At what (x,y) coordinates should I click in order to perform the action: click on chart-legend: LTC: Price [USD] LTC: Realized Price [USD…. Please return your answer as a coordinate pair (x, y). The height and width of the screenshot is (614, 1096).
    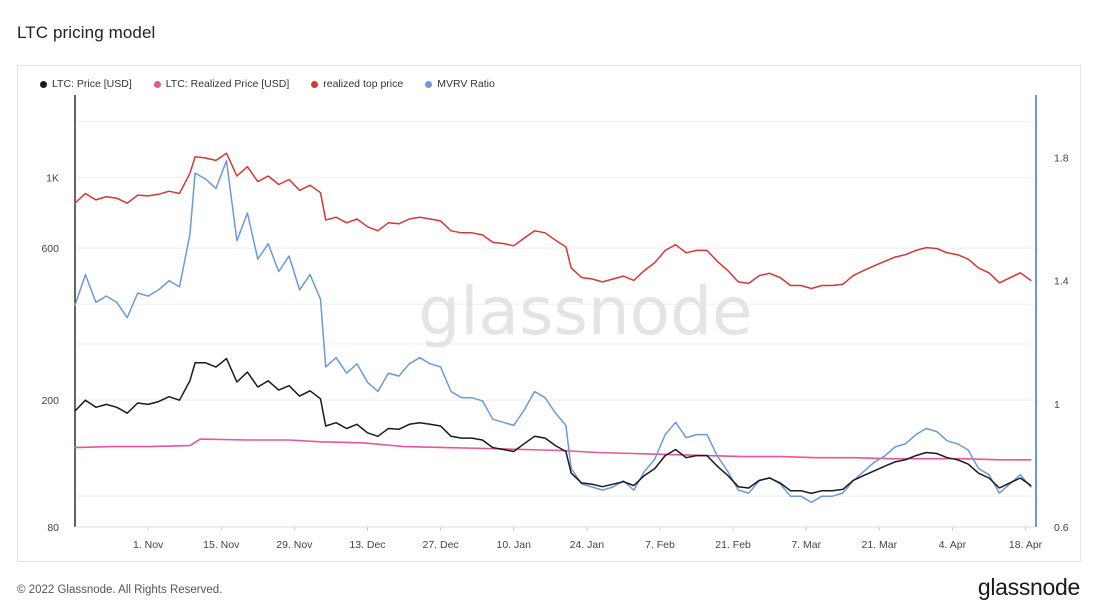
    Looking at the image, I should click on (267, 84).